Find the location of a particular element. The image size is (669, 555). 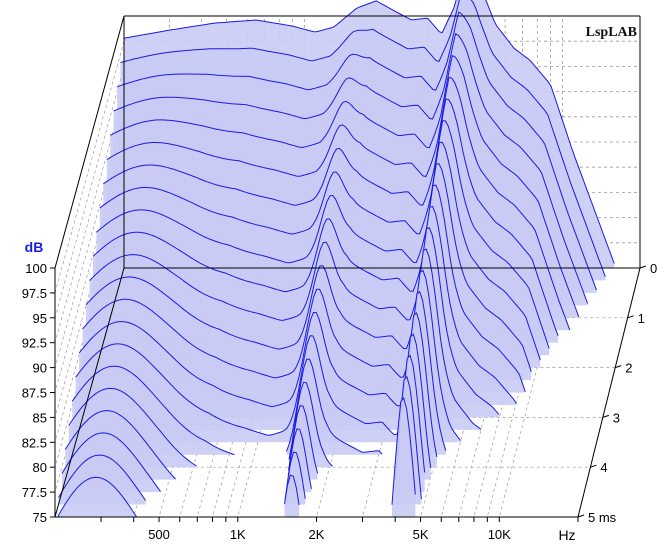

time-tick-label: 5 ms is located at coordinates (602, 517).